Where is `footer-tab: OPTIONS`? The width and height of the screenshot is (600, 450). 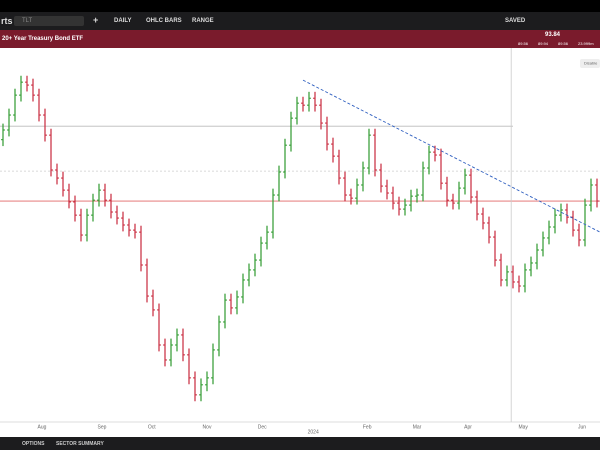 footer-tab: OPTIONS is located at coordinates (33, 444).